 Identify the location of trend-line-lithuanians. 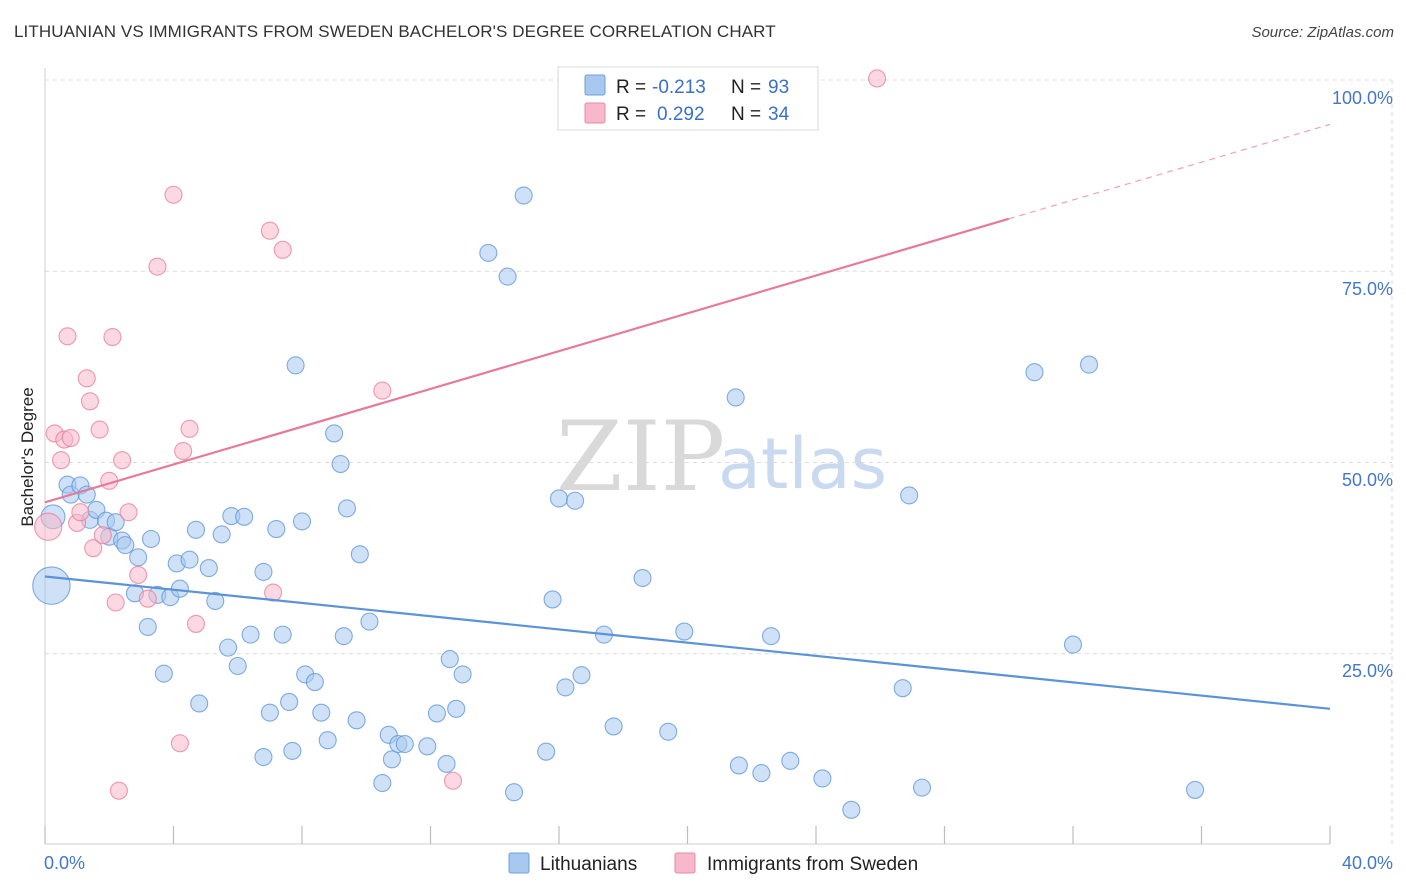
(687, 642).